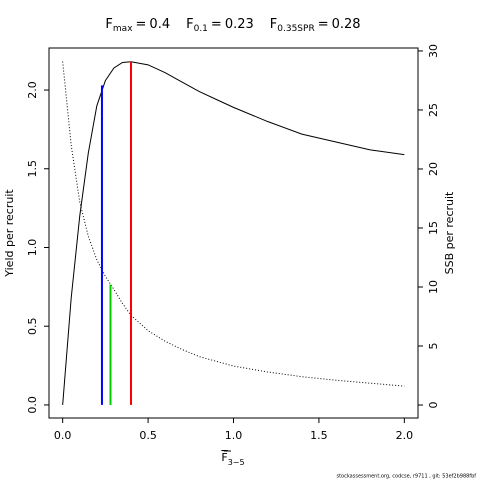 The image size is (480, 480). Describe the element at coordinates (148, 435) in the screenshot. I see `x-tick-label: 0.5` at that location.